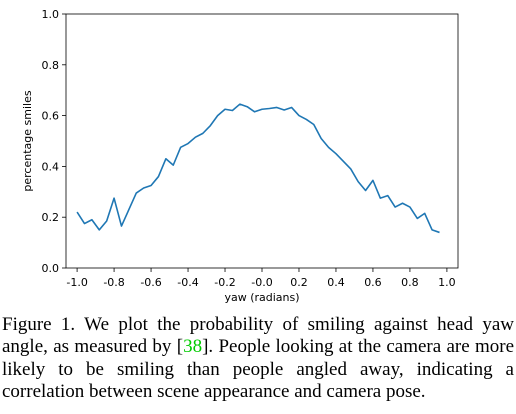 The image size is (516, 414). Describe the element at coordinates (76, 282) in the screenshot. I see `x-tick-label: -1.0` at that location.